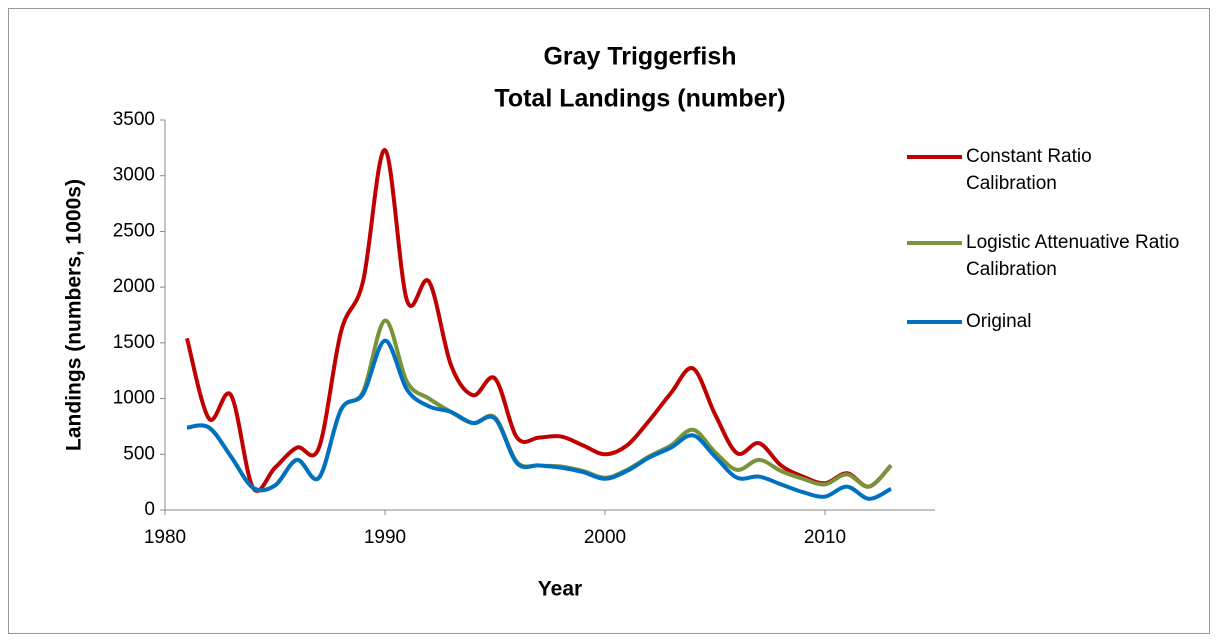  I want to click on y-tick-label: 1000, so click(134, 398).